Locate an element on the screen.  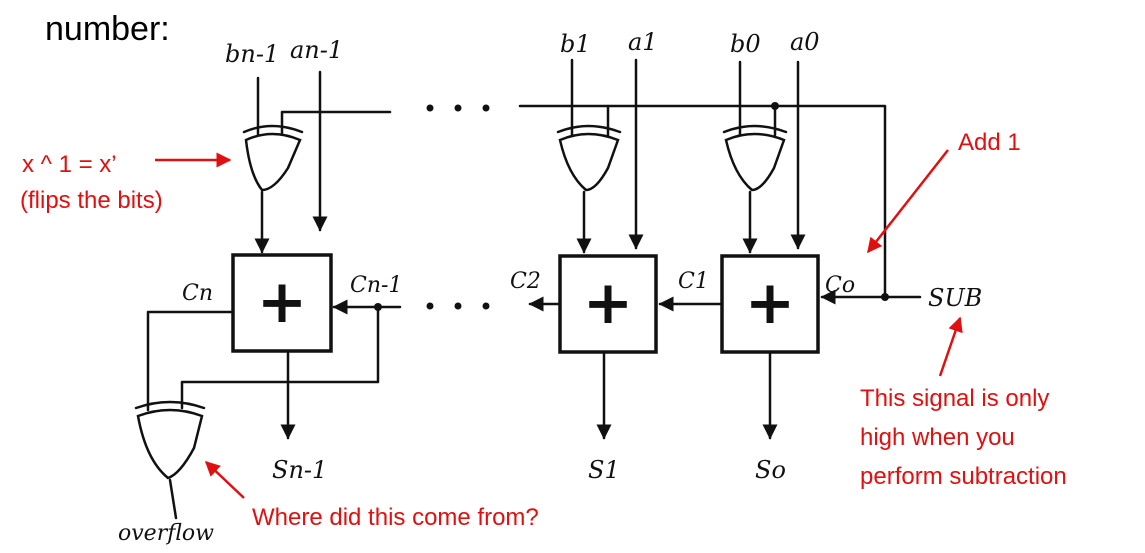
annotation-arrow-sub is located at coordinates (950, 346).